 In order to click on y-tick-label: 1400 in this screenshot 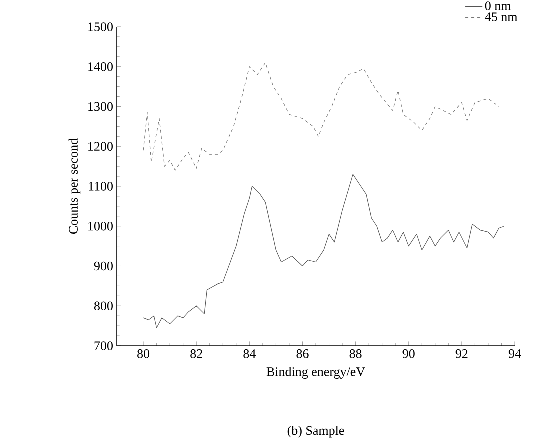, I will do `click(100, 67)`.